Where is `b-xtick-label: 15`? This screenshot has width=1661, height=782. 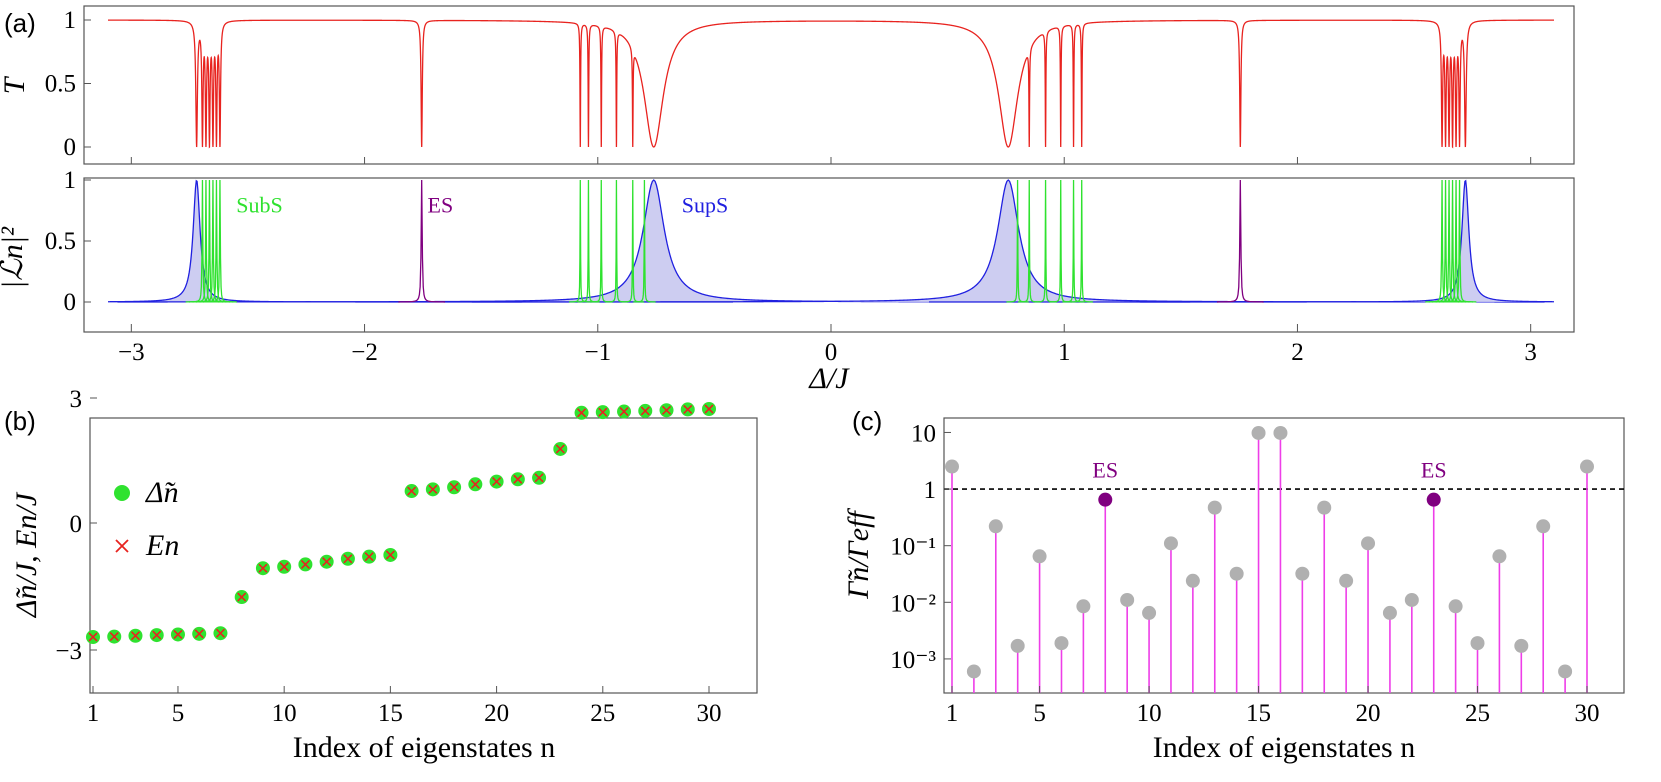
b-xtick-label: 15 is located at coordinates (390, 713).